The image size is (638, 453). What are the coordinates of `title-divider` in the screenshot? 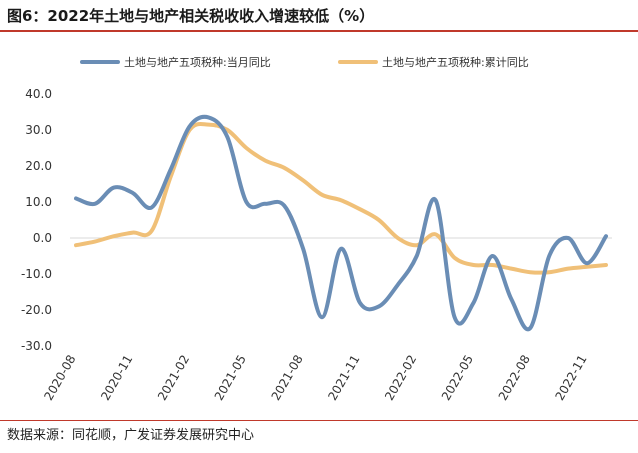 It's located at (319, 31).